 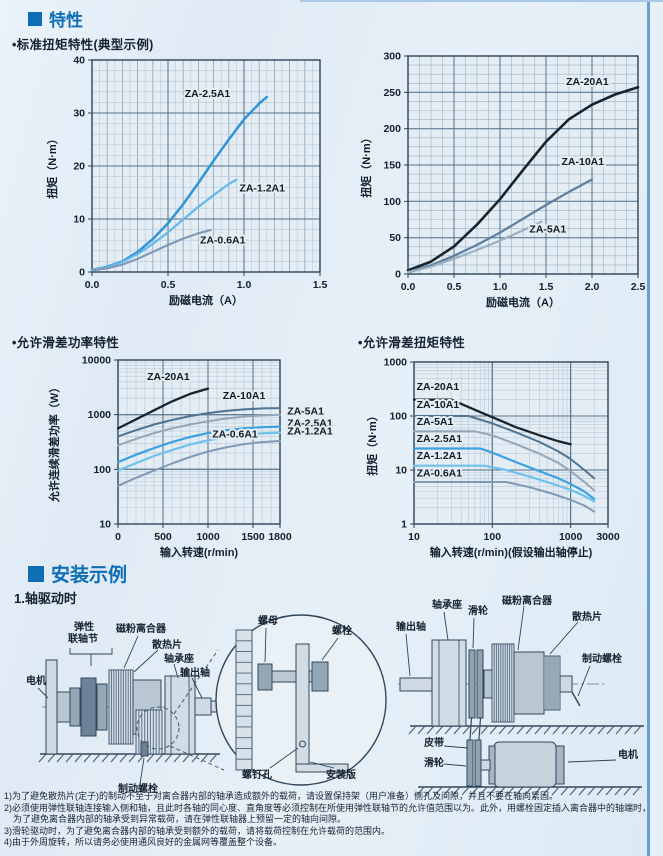 I want to click on x-tick-label: 1.0, so click(x=500, y=287).